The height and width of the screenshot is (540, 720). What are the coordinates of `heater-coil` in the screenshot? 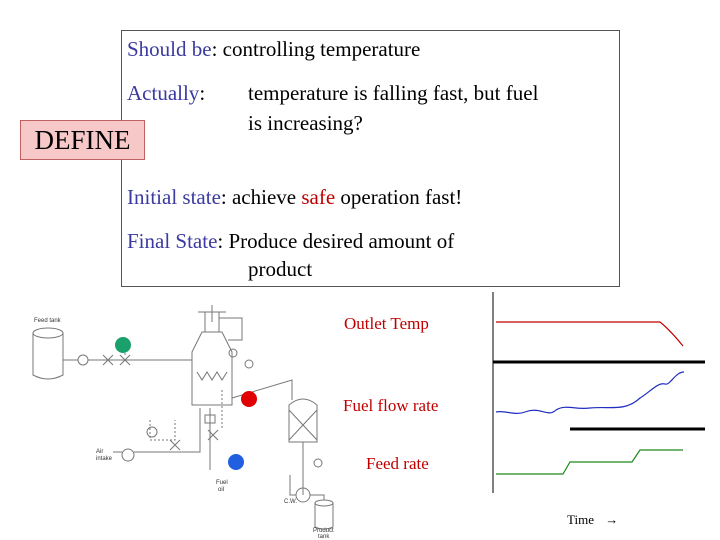 It's located at (212, 376).